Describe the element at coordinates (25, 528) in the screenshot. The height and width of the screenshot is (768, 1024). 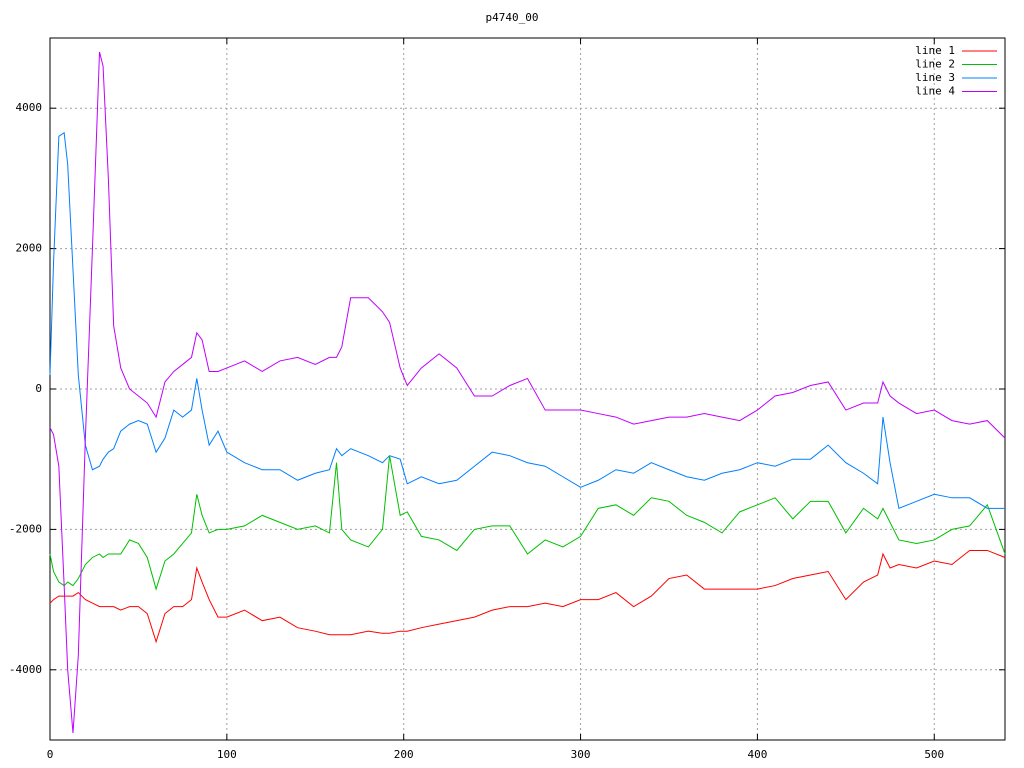
I see `y-tick-label: -2000` at that location.